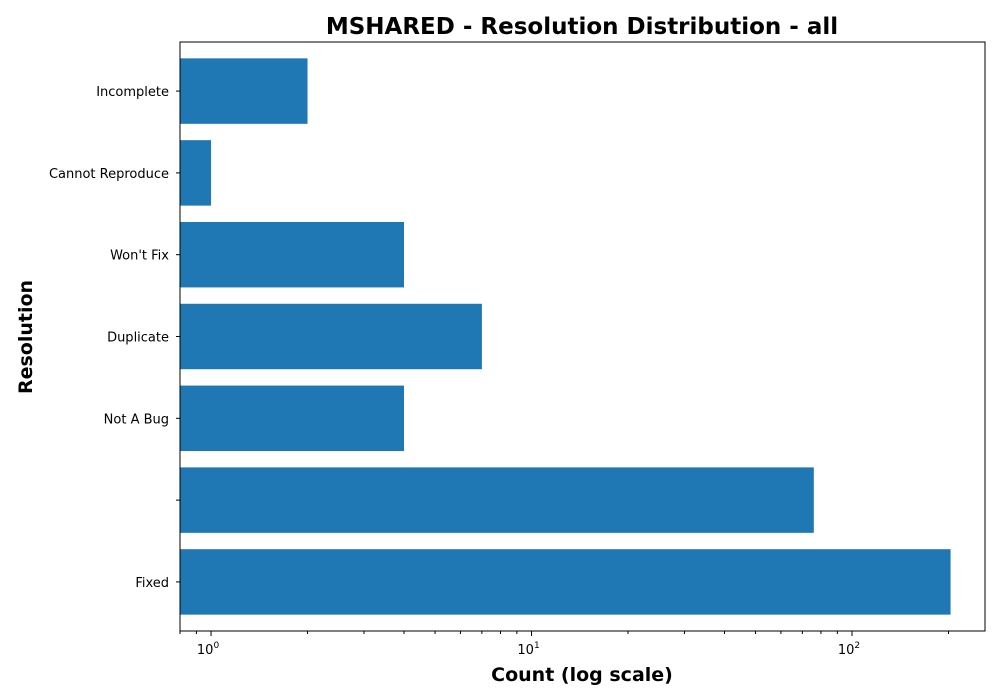 The height and width of the screenshot is (700, 1000). Describe the element at coordinates (582, 675) in the screenshot. I see `x-axis-label: Count (log scale)` at that location.